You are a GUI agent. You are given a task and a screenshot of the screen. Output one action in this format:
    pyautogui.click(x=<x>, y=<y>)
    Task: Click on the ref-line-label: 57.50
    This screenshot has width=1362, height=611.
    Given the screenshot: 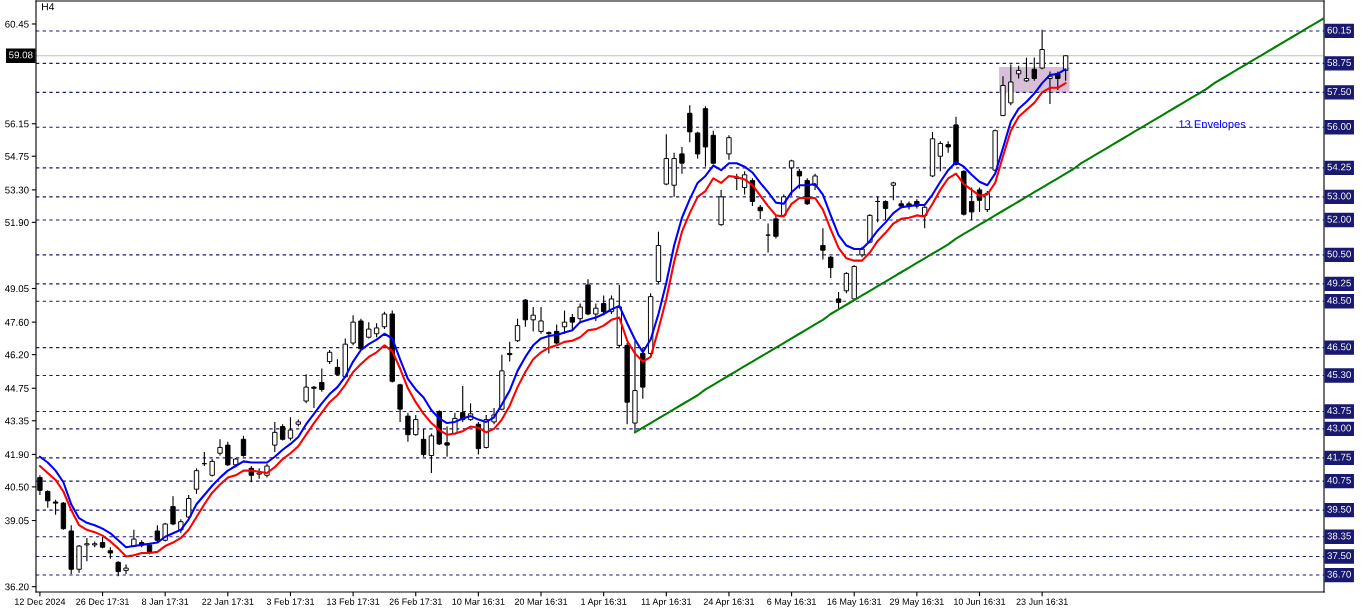 What is the action you would take?
    pyautogui.click(x=1339, y=92)
    